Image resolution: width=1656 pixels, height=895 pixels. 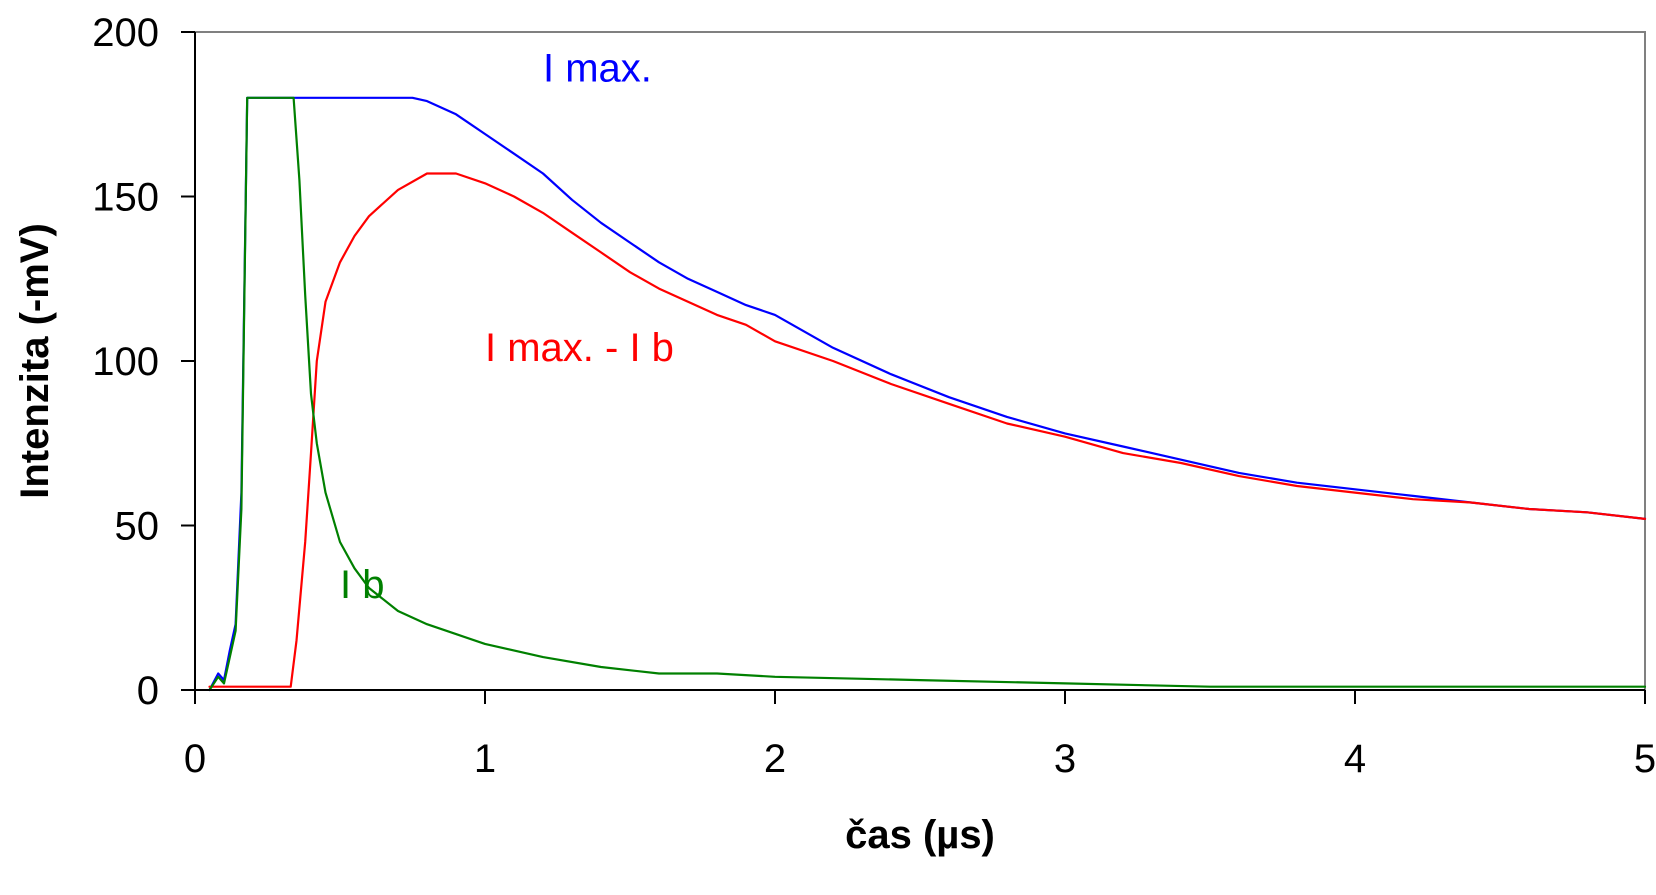 I want to click on y-tick-label: 0, so click(x=148, y=691).